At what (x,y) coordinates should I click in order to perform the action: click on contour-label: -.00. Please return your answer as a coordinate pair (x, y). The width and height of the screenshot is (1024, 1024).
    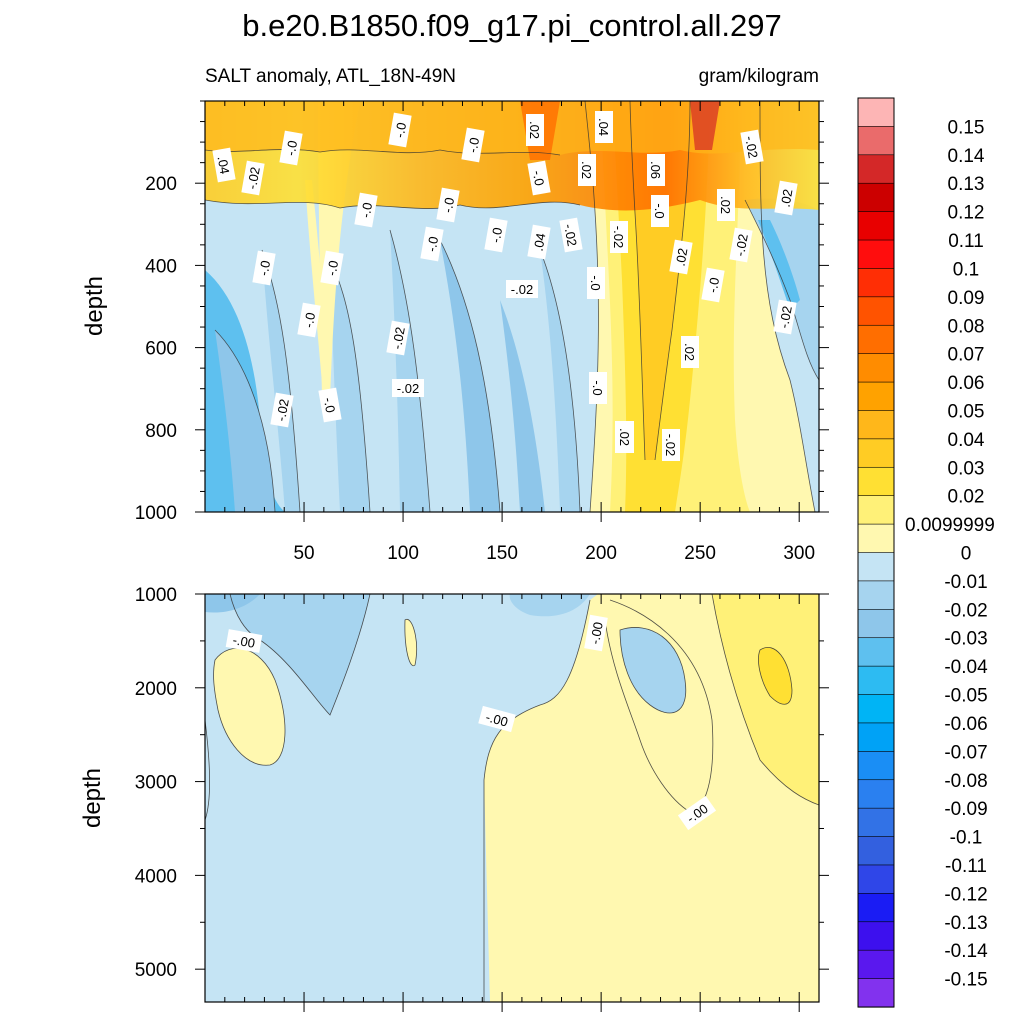
    Looking at the image, I should click on (497, 719).